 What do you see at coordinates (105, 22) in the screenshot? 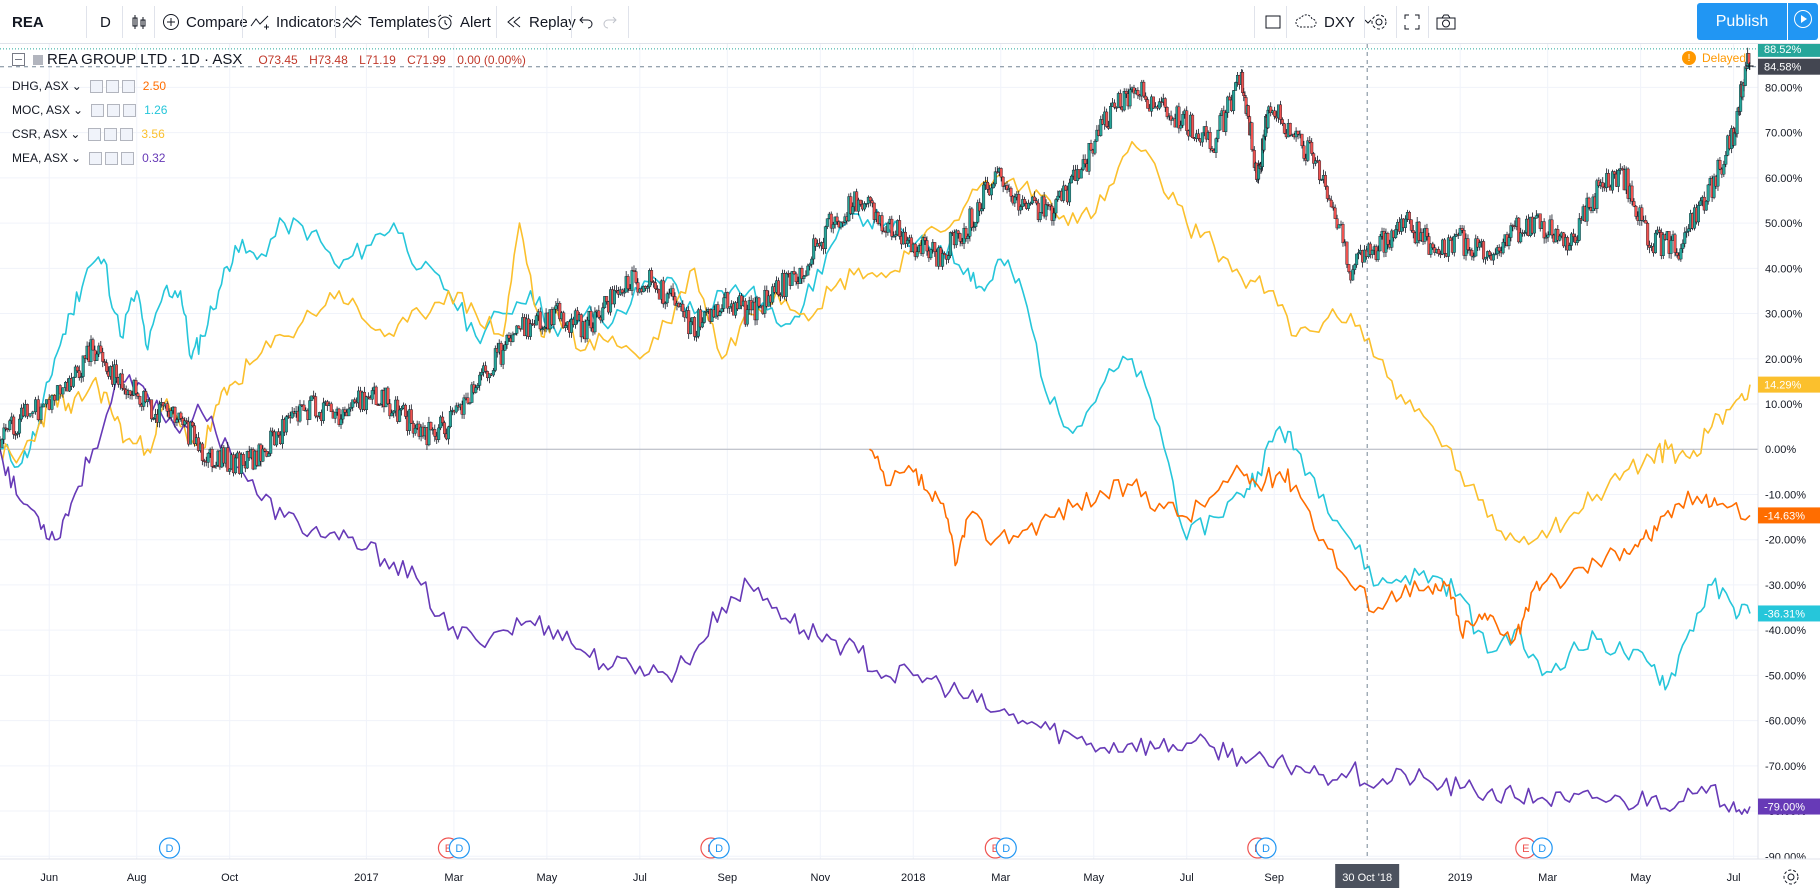
I see `interval-button: D` at bounding box center [105, 22].